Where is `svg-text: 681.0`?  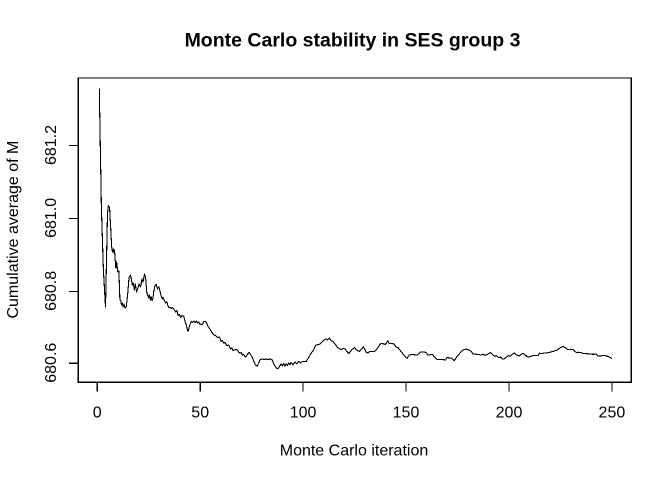 svg-text: 681.0 is located at coordinates (51, 218).